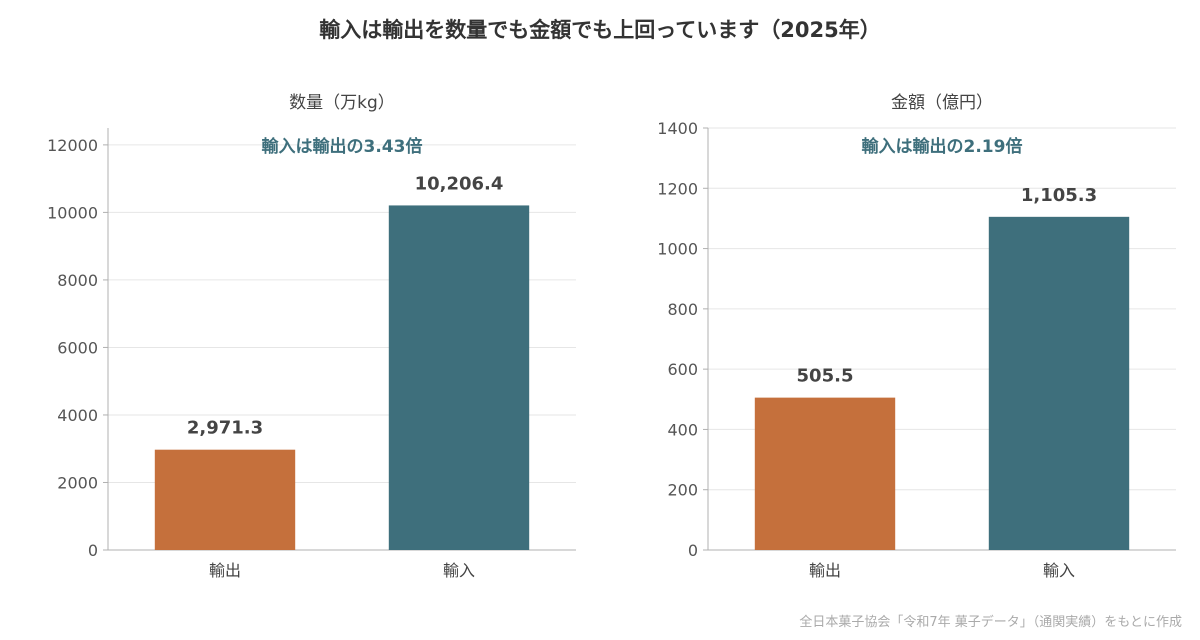  What do you see at coordinates (825, 376) in the screenshot?
I see `bar-value-label: 505.5` at bounding box center [825, 376].